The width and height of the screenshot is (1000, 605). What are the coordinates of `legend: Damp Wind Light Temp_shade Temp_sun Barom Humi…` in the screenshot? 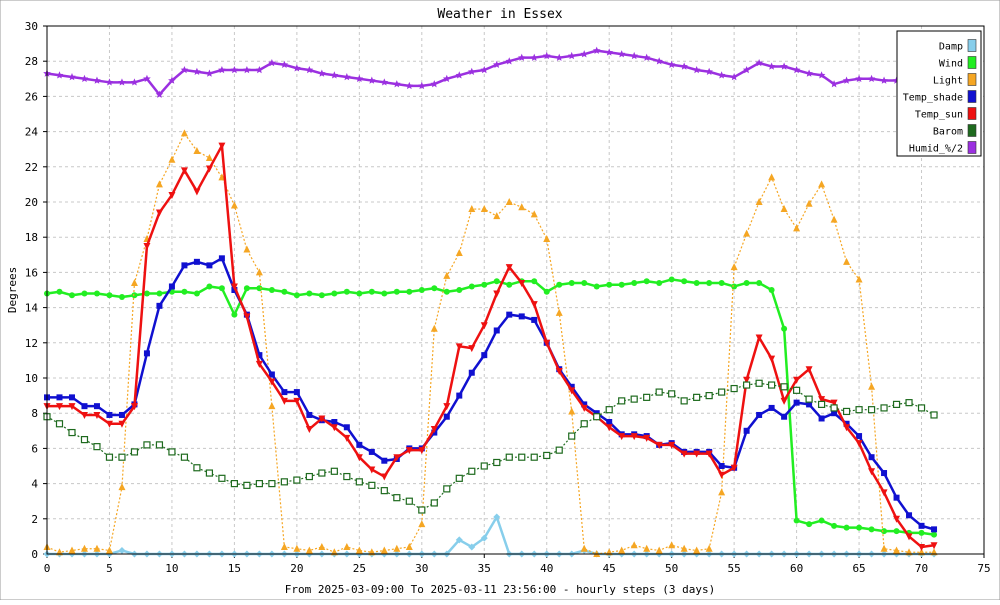 It's located at (939, 93).